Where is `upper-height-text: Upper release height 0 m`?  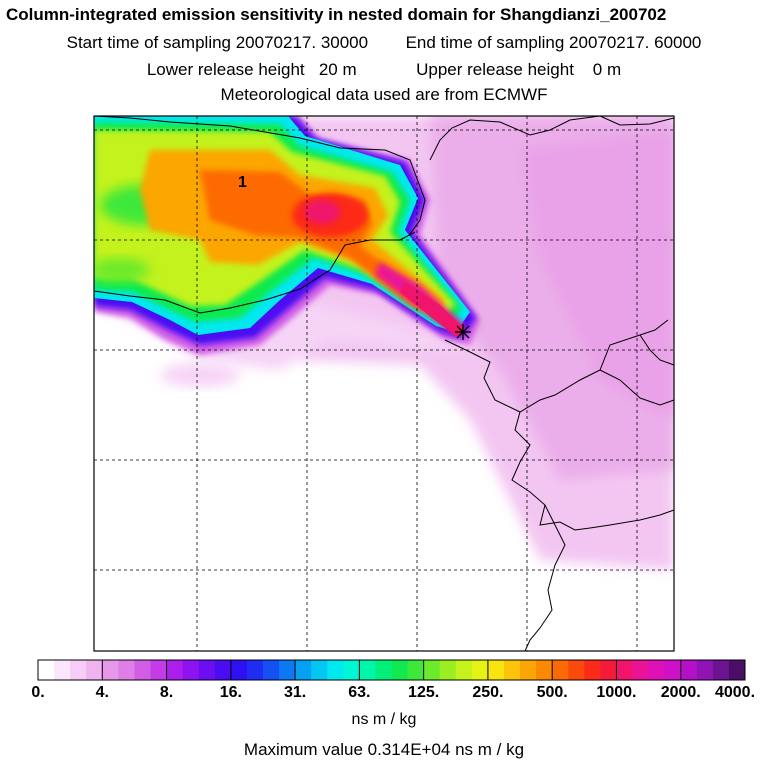
upper-height-text: Upper release height 0 m is located at coordinates (519, 69).